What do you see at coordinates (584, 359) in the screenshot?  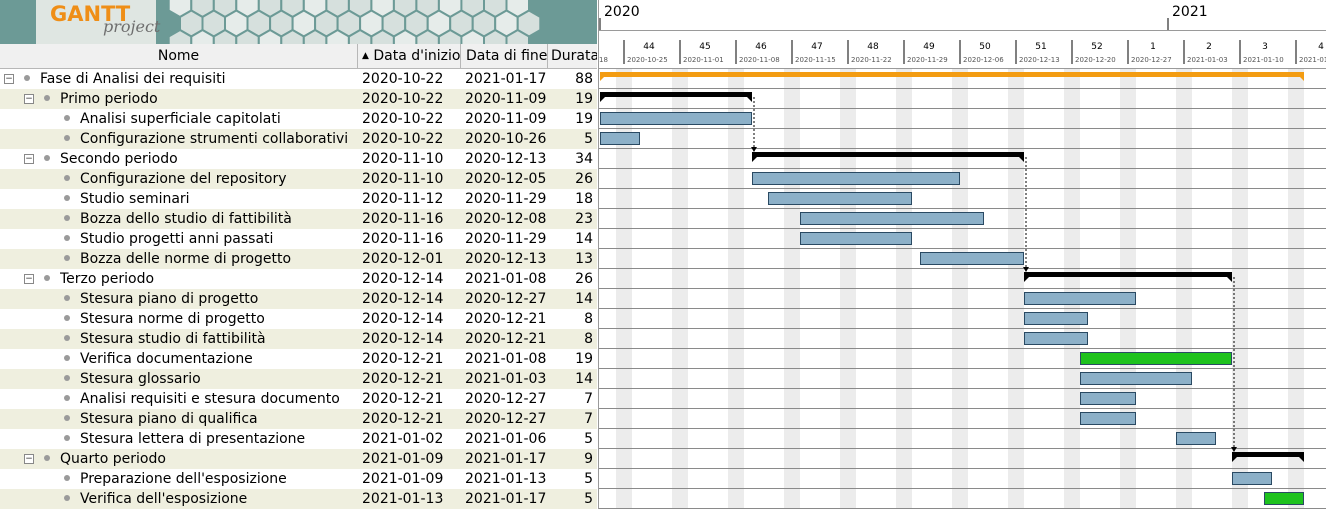 I see `task-duration: 19` at bounding box center [584, 359].